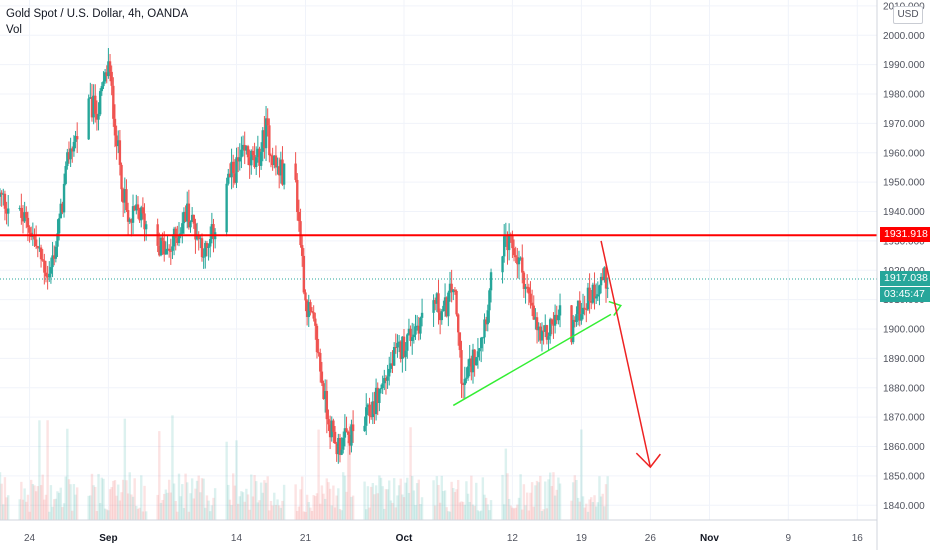 The image size is (932, 550). What do you see at coordinates (14, 30) in the screenshot?
I see `volume-label: Vol` at bounding box center [14, 30].